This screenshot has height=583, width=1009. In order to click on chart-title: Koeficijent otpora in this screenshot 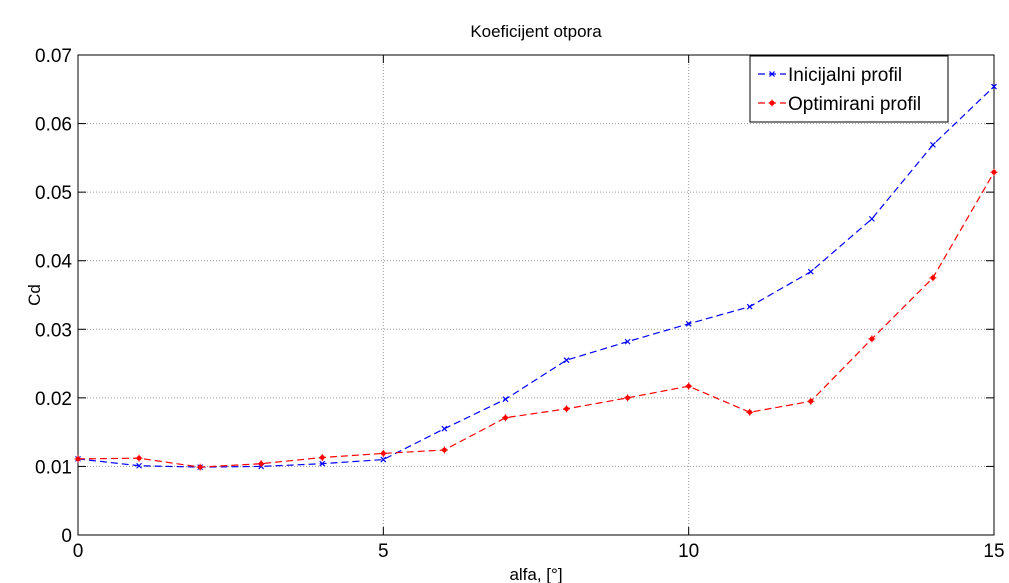, I will do `click(536, 31)`.